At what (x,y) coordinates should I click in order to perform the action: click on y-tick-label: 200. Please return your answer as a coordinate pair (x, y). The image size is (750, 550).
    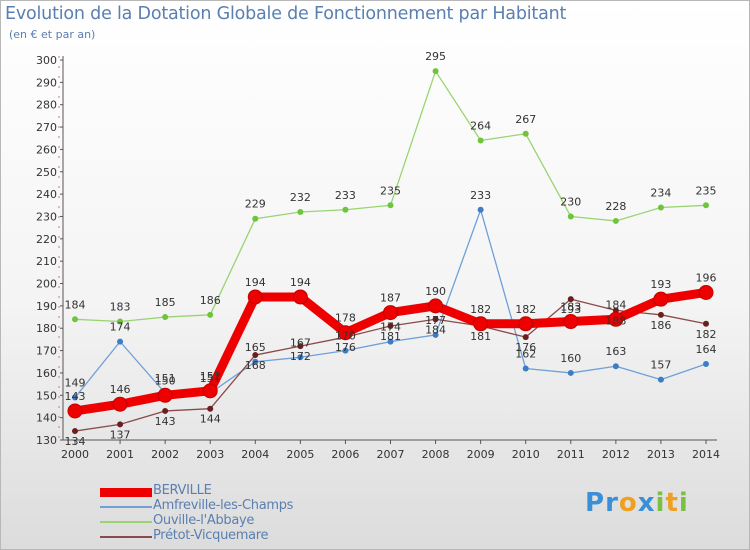
    Looking at the image, I should click on (46, 284).